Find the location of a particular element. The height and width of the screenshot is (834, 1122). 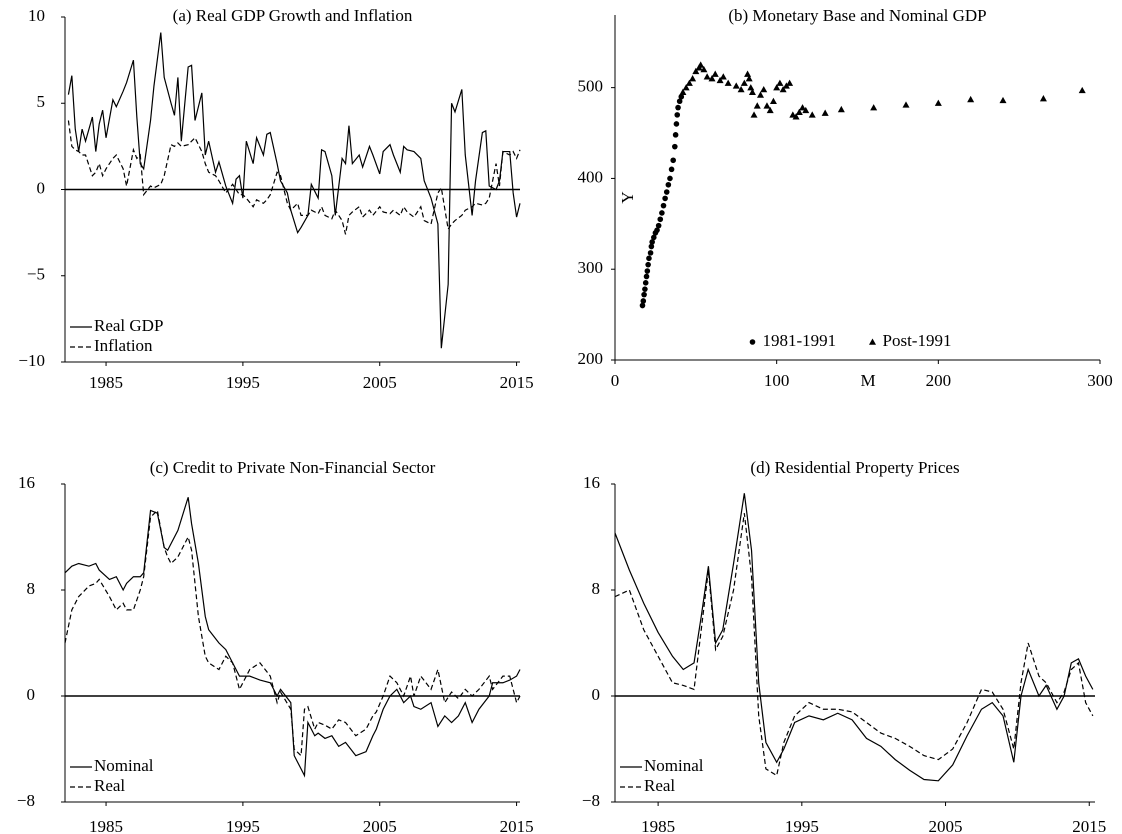

chart-title: (b) Monetary Base and Nominal GDP is located at coordinates (857, 15).